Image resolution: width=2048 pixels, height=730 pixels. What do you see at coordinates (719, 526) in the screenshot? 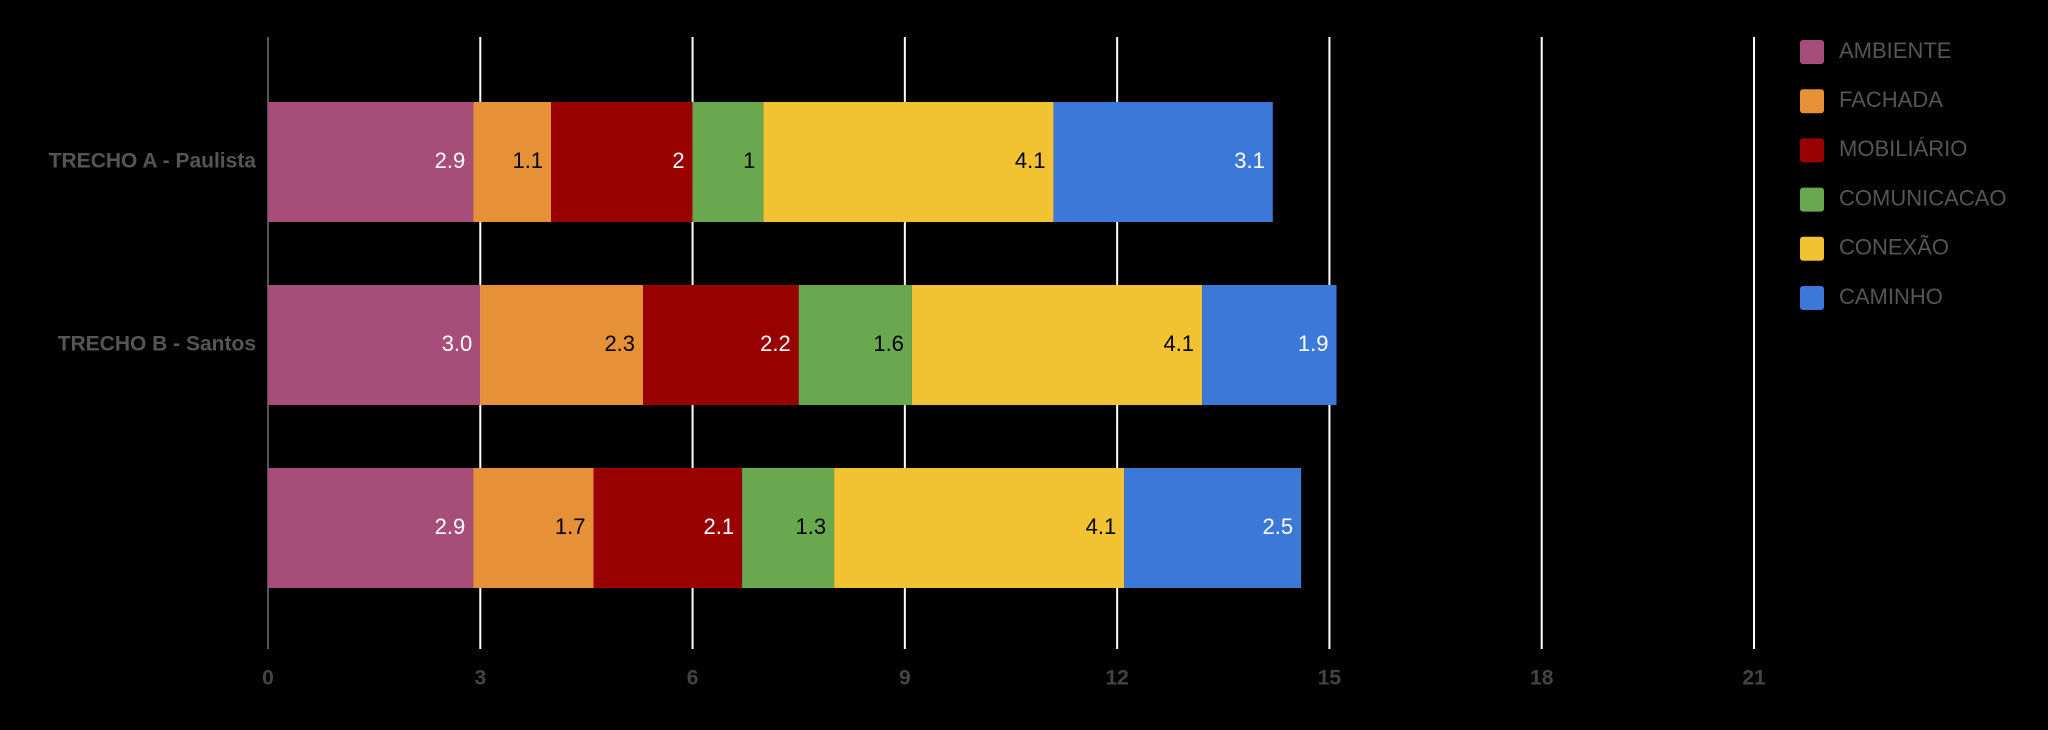
I see `data-label: 2.1` at bounding box center [719, 526].